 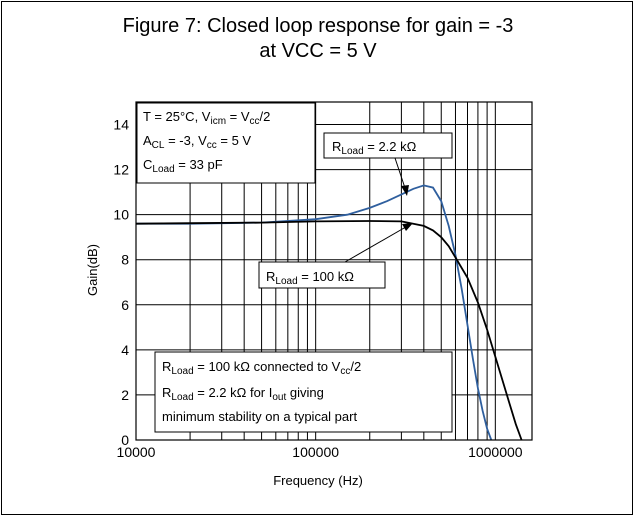 I want to click on load-note-line-3: minimum stability on a typical part, so click(x=259, y=416).